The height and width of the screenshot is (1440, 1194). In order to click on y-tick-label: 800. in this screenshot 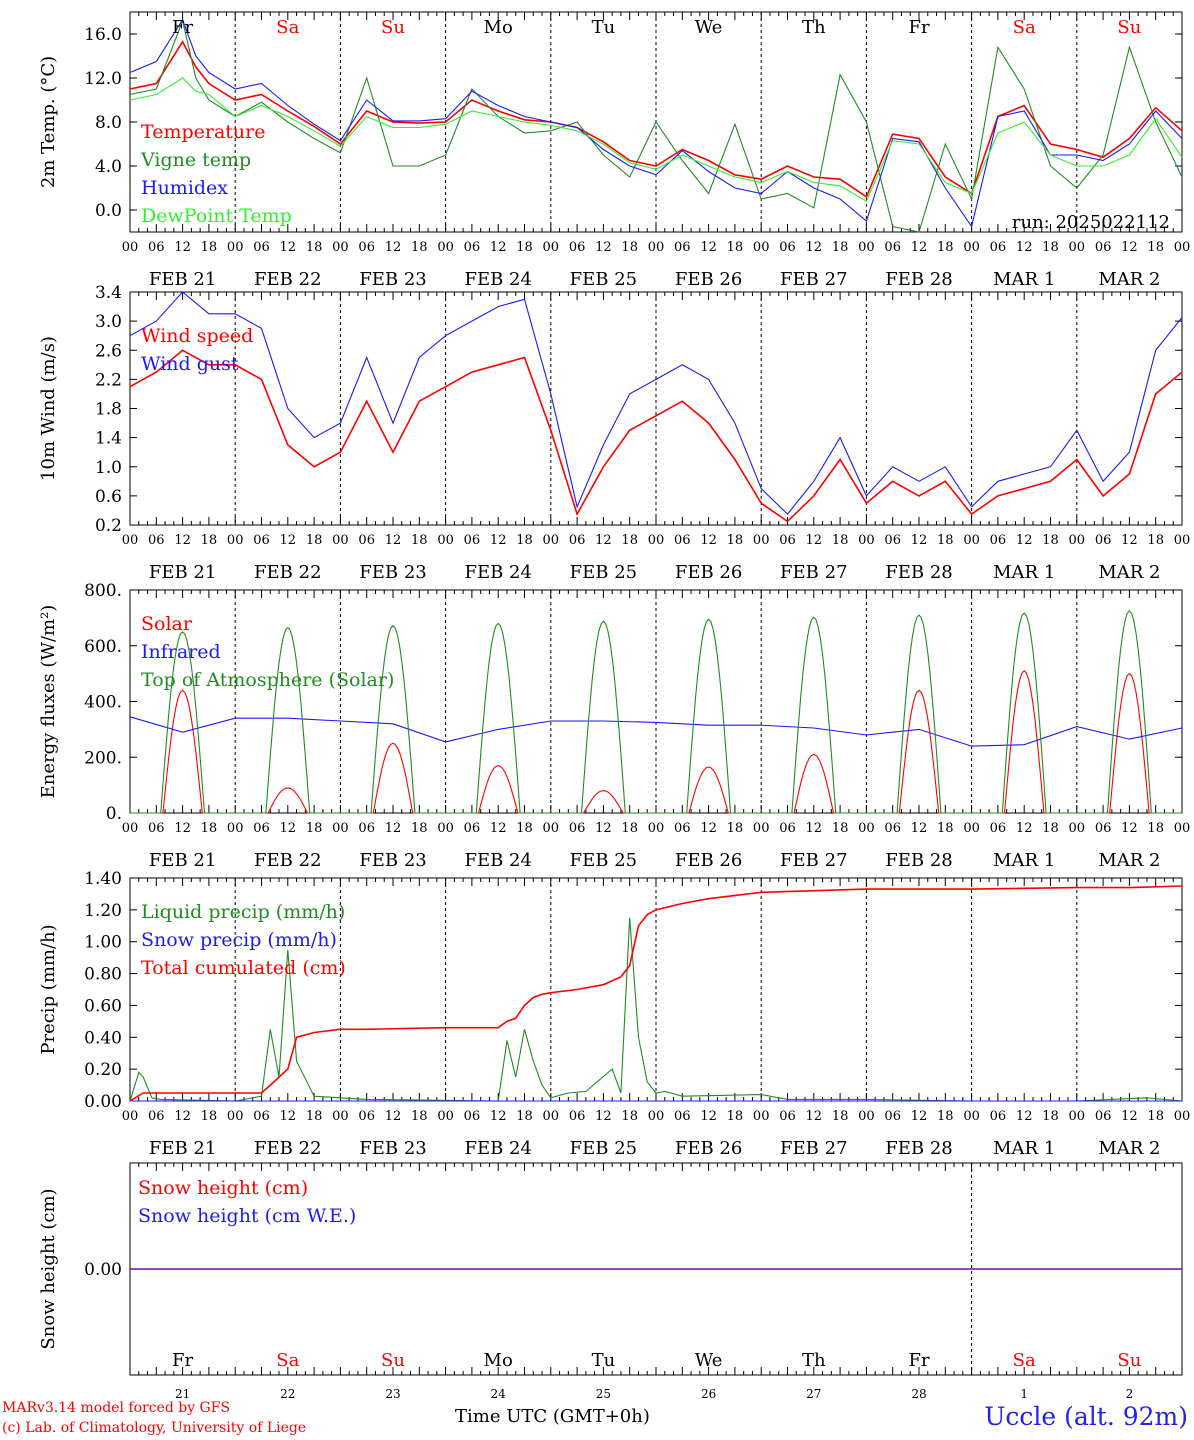, I will do `click(103, 591)`.